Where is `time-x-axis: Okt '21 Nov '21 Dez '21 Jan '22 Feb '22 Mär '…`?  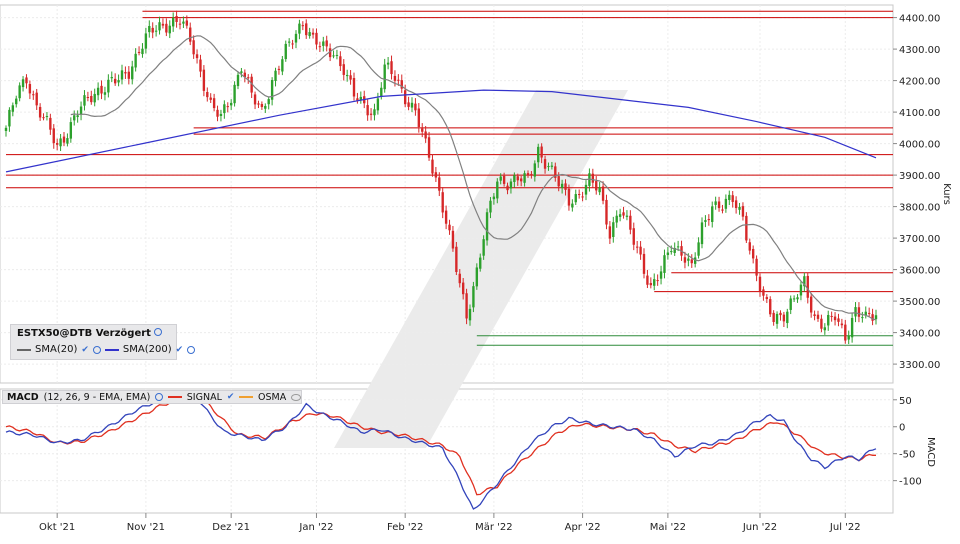
time-x-axis: Okt '21 Nov '21 Dez '21 Jan '22 Feb '22 Mär '… is located at coordinates (450, 523).